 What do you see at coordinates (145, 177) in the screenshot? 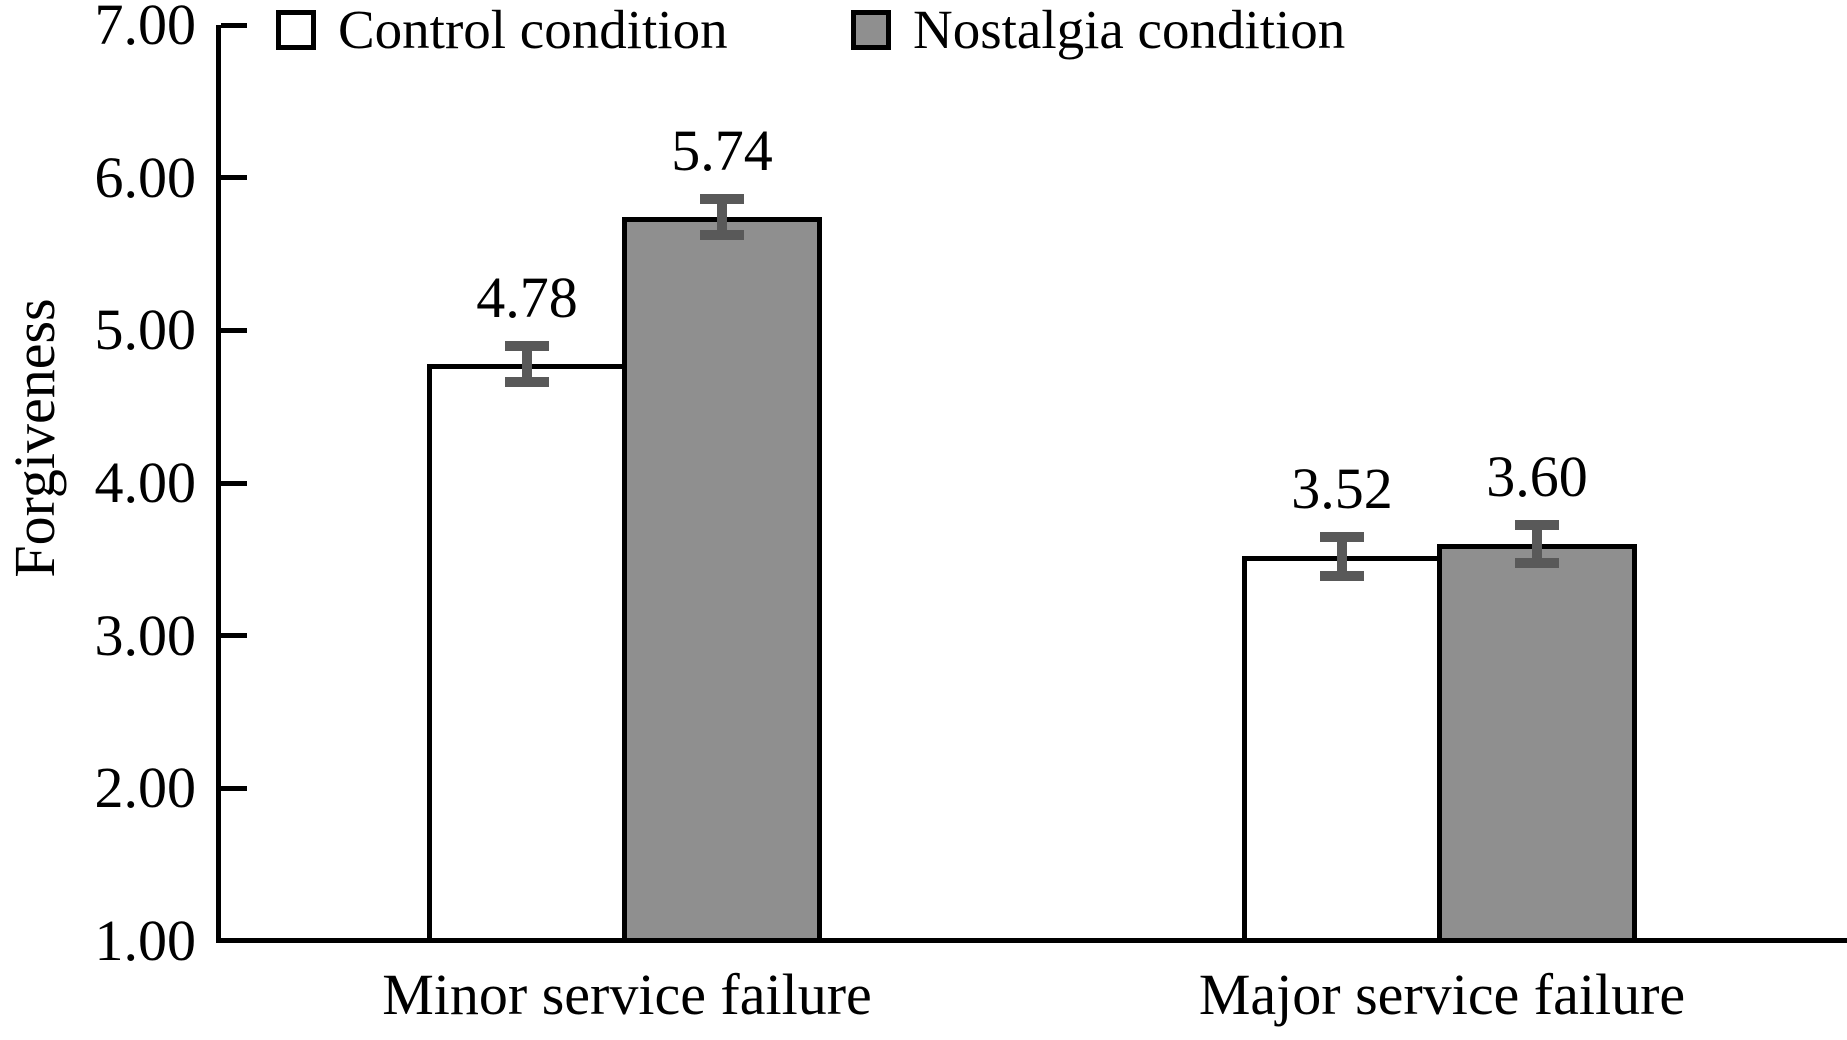
I see `y-tick-label: 6.00` at bounding box center [145, 177].